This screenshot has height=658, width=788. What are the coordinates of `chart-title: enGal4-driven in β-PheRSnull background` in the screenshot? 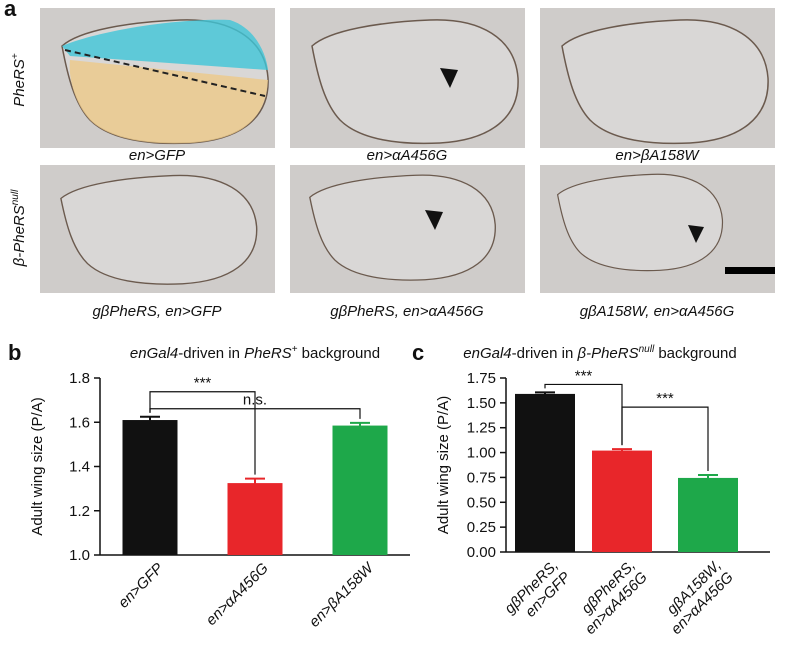 It's located at (599, 353).